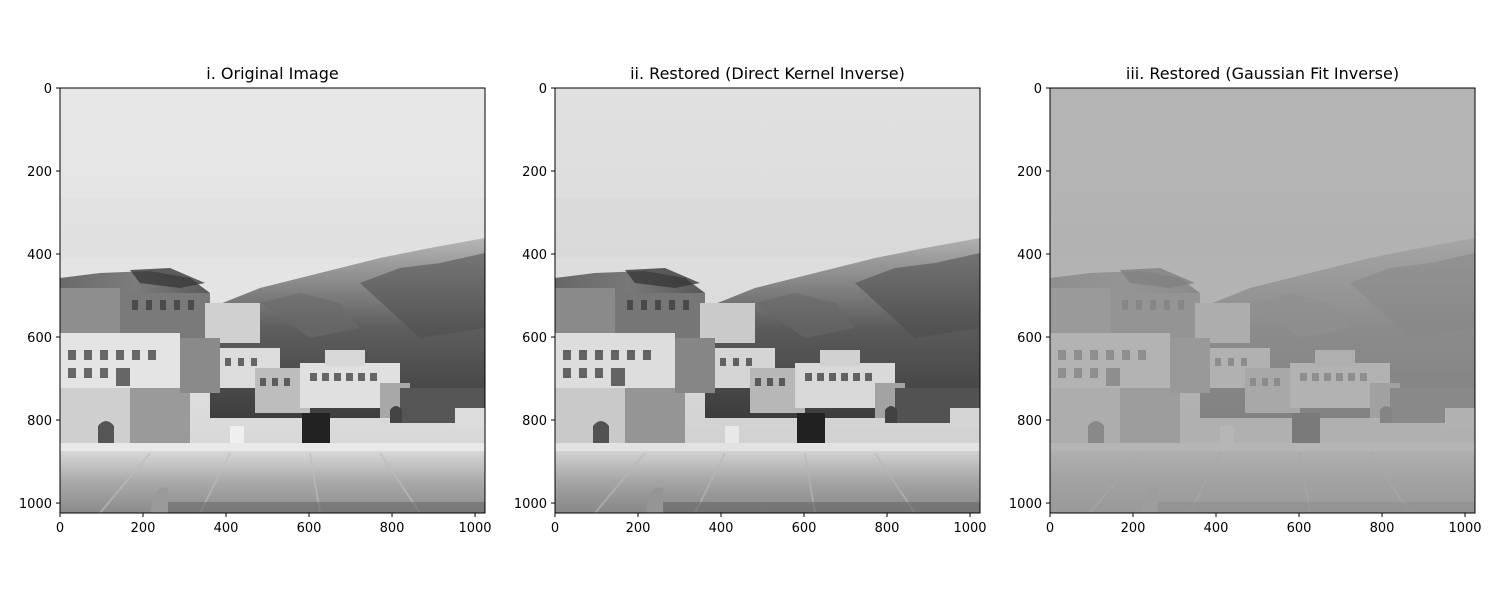 The image size is (1500, 600). I want to click on panel-title: iii. Restored (Gaussian Fit Inverse), so click(1262, 73).